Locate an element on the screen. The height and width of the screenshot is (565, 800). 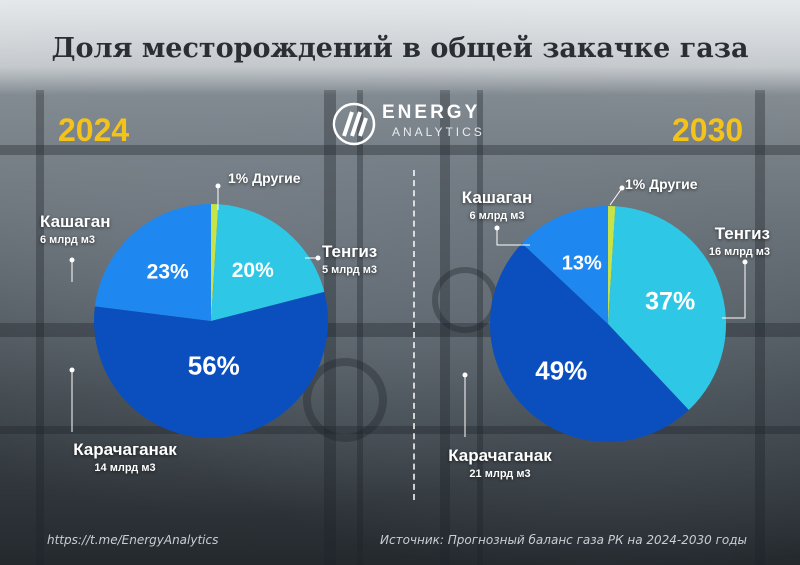
label-2024-karachaganak-volume: 14 млрд м3 is located at coordinates (125, 468).